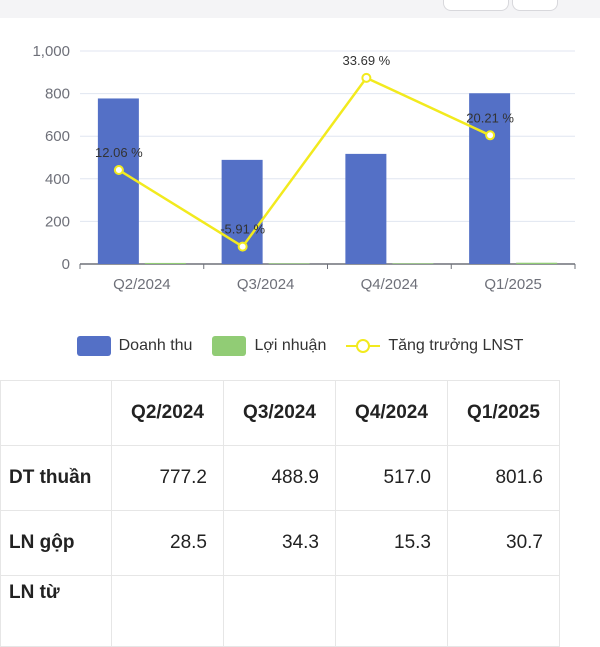 This screenshot has width=600, height=647. I want to click on table-row: DT thuần 777.2 488.9 517.0 801.6, so click(280, 478).